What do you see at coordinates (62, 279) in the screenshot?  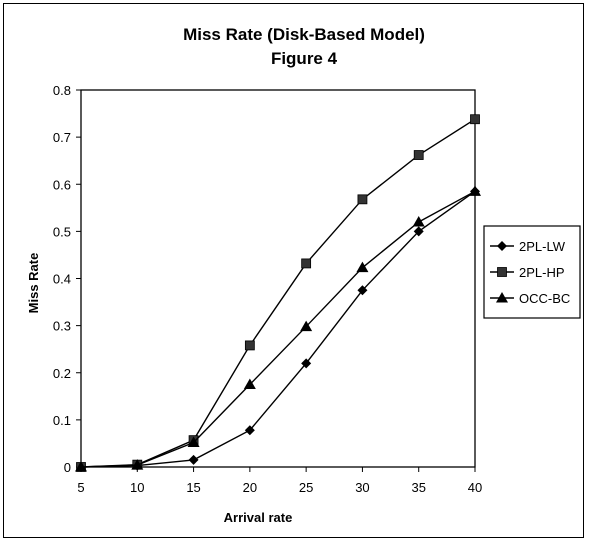 I see `y-tick-label: 0.4` at bounding box center [62, 279].